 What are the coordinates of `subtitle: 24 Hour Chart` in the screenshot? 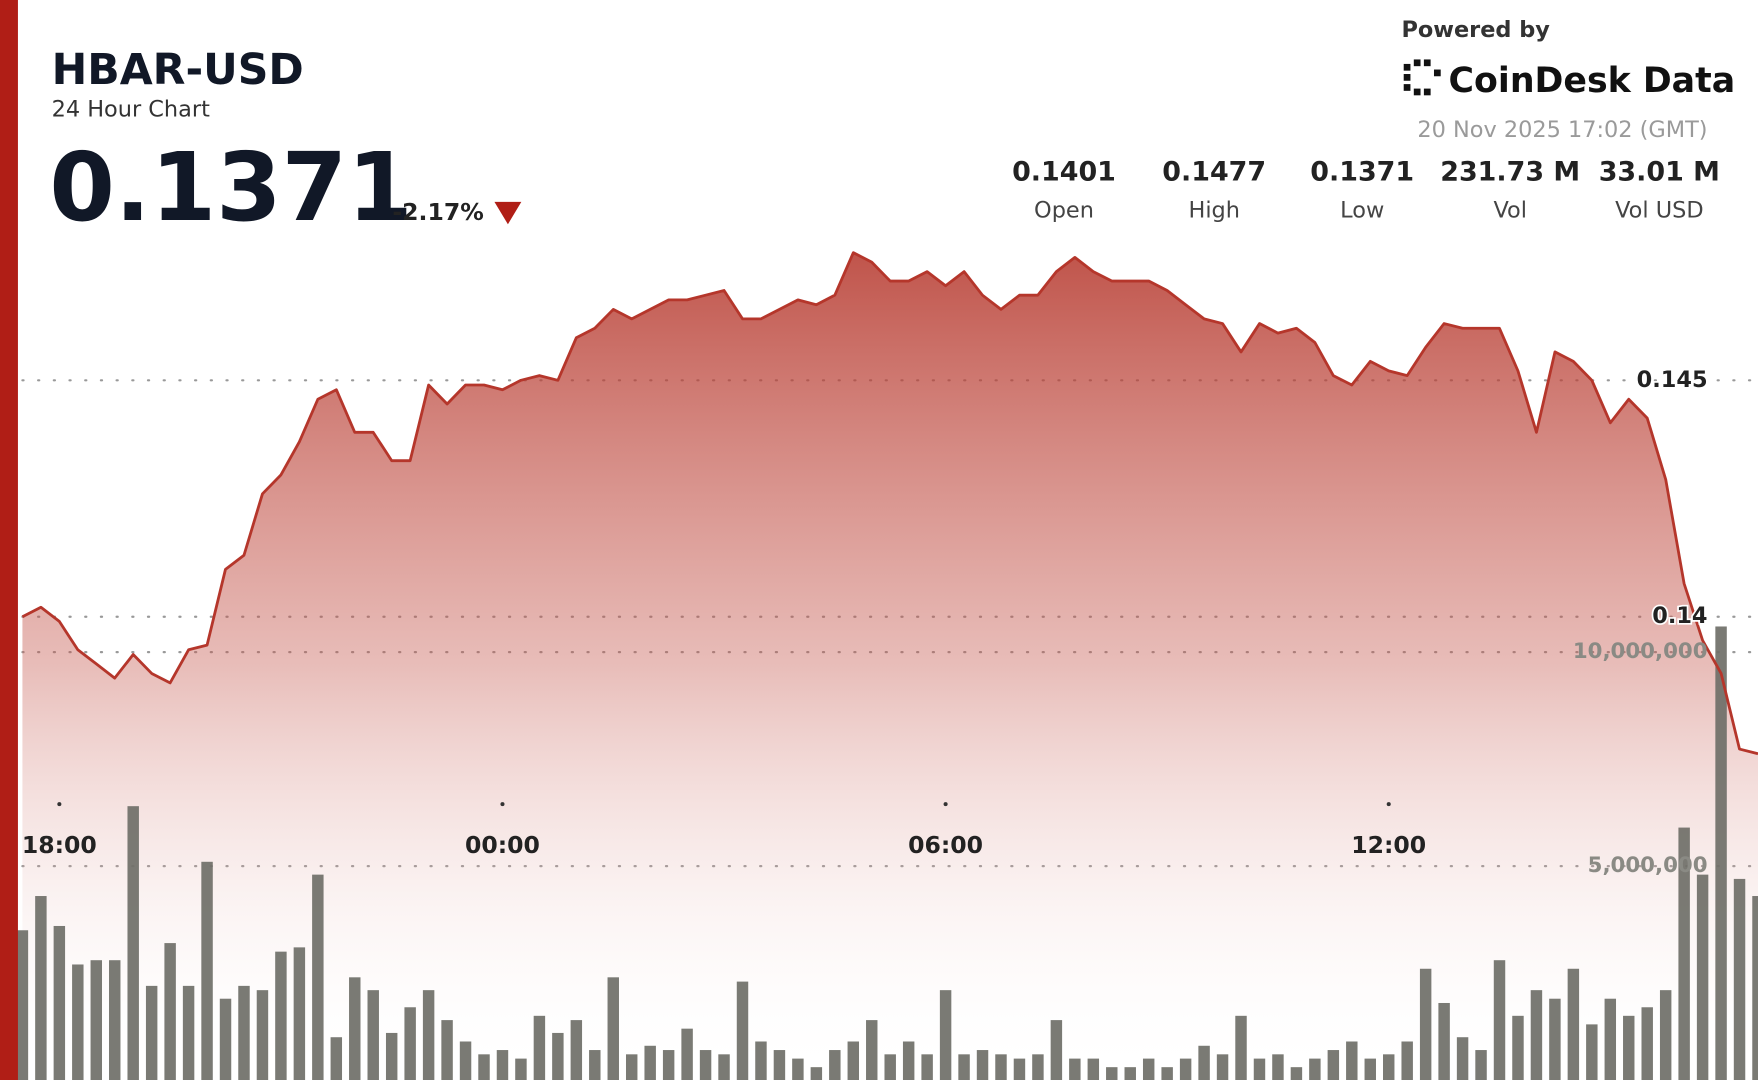 It's located at (131, 110).